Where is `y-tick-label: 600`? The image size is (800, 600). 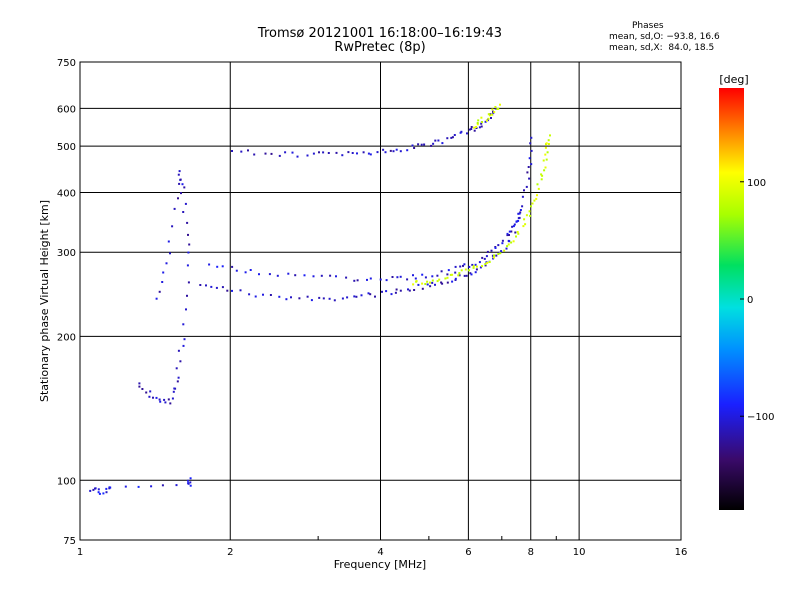 y-tick-label: 600 is located at coordinates (66, 109).